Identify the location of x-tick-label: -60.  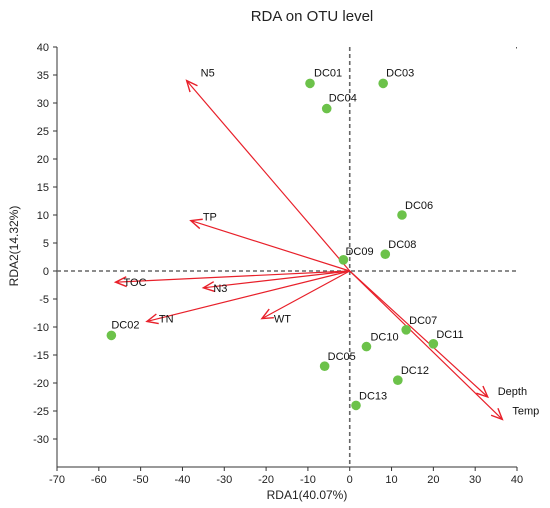
(99, 480).